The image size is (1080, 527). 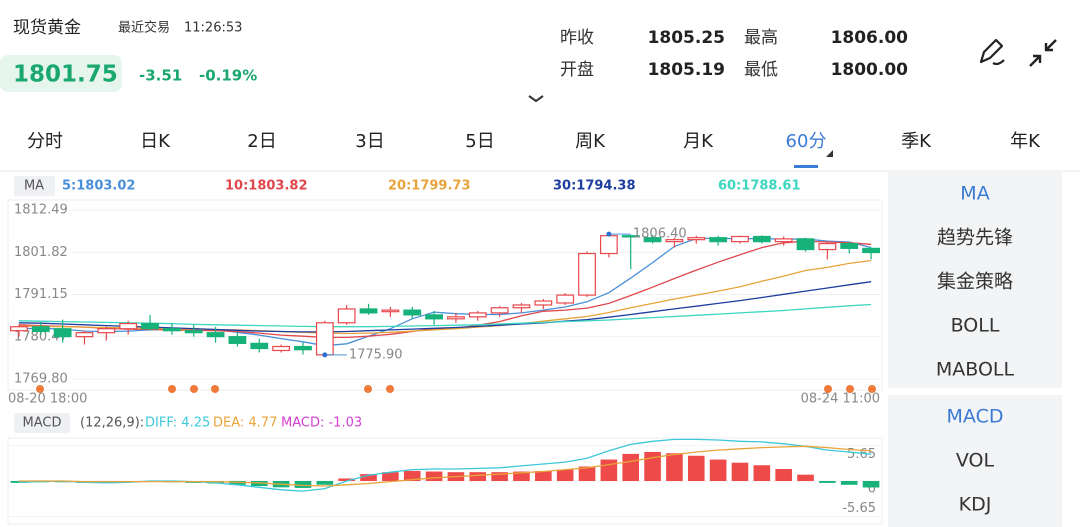 I want to click on legend-entry: DEA: 4.77, so click(x=245, y=423).